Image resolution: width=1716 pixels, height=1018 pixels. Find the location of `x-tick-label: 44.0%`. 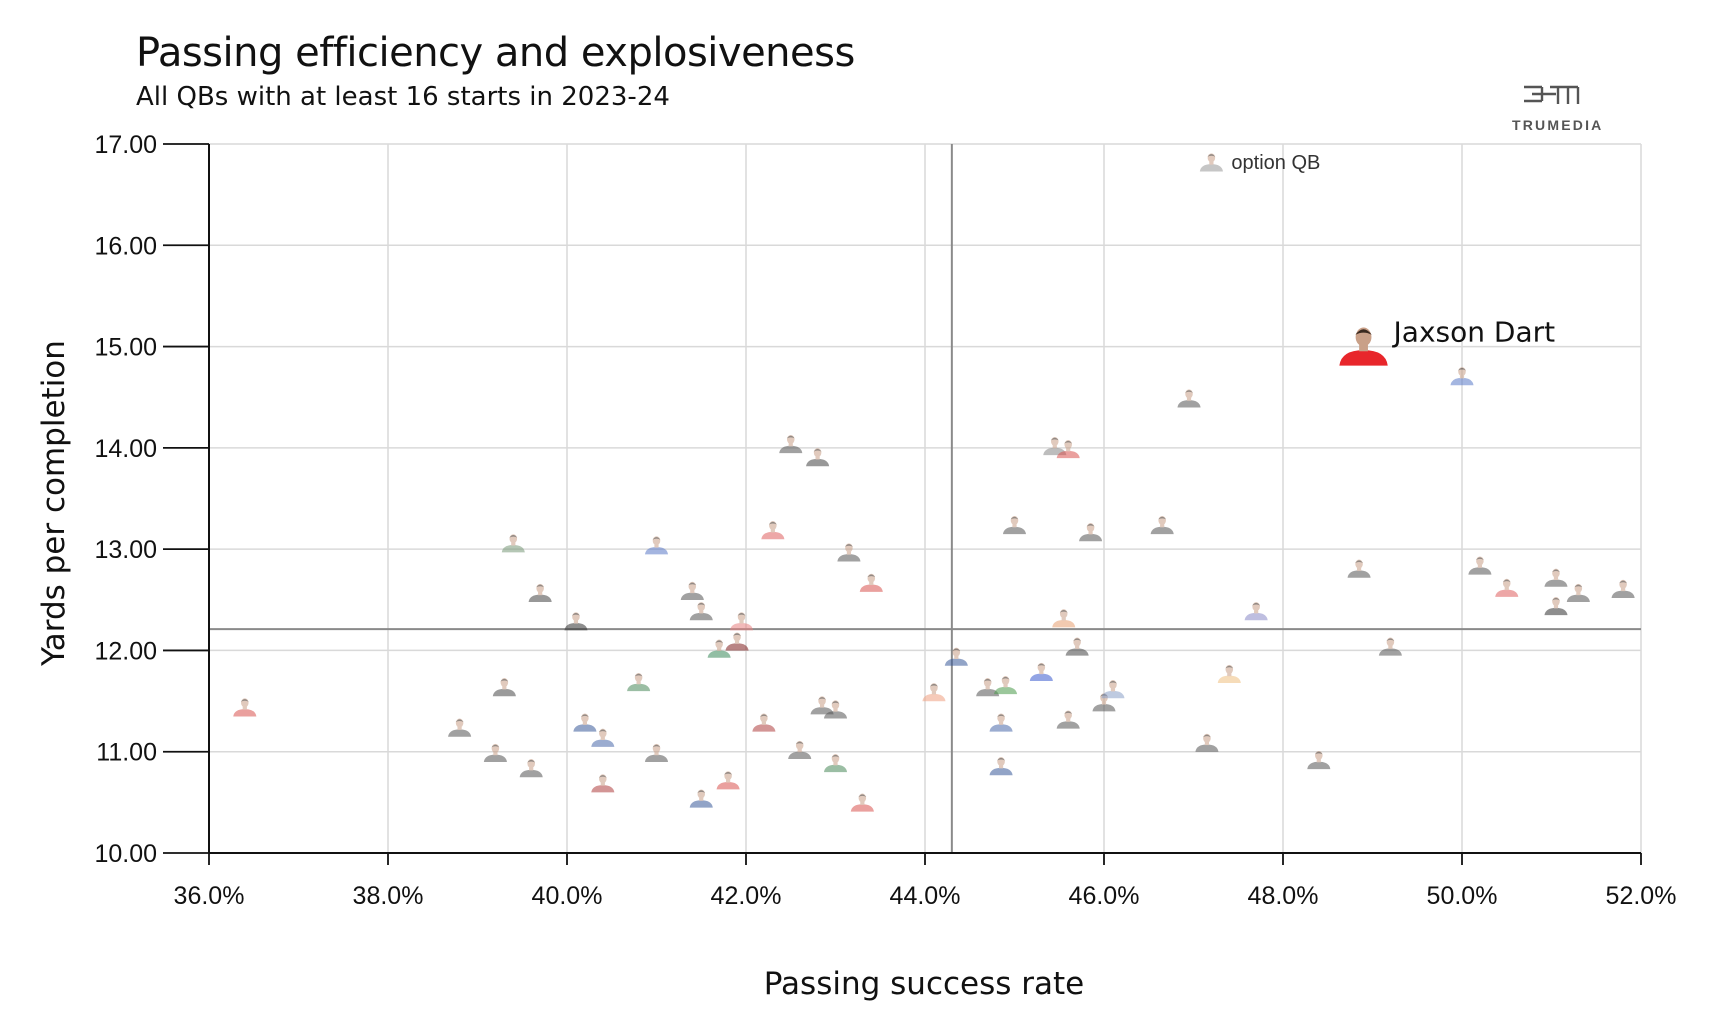

x-tick-label: 44.0% is located at coordinates (925, 896).